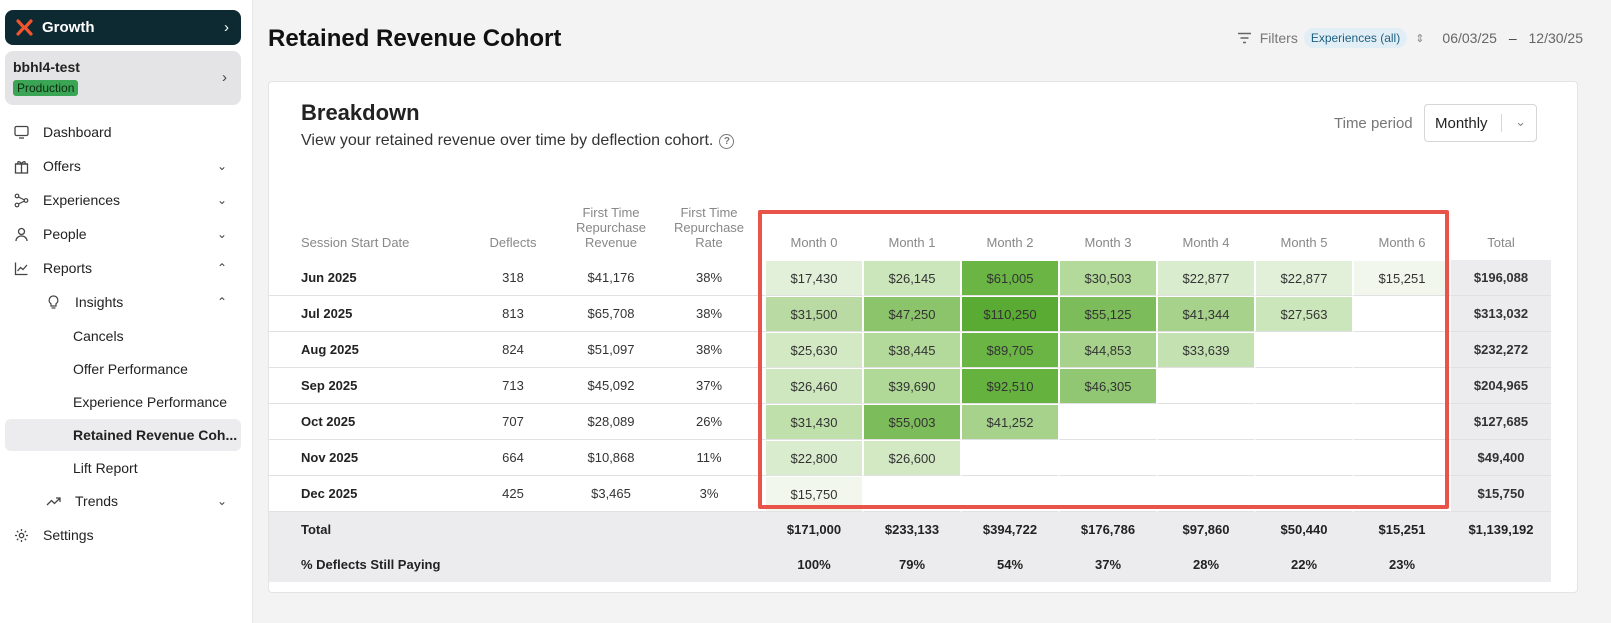  I want to click on cell-deflects: 707, so click(513, 422).